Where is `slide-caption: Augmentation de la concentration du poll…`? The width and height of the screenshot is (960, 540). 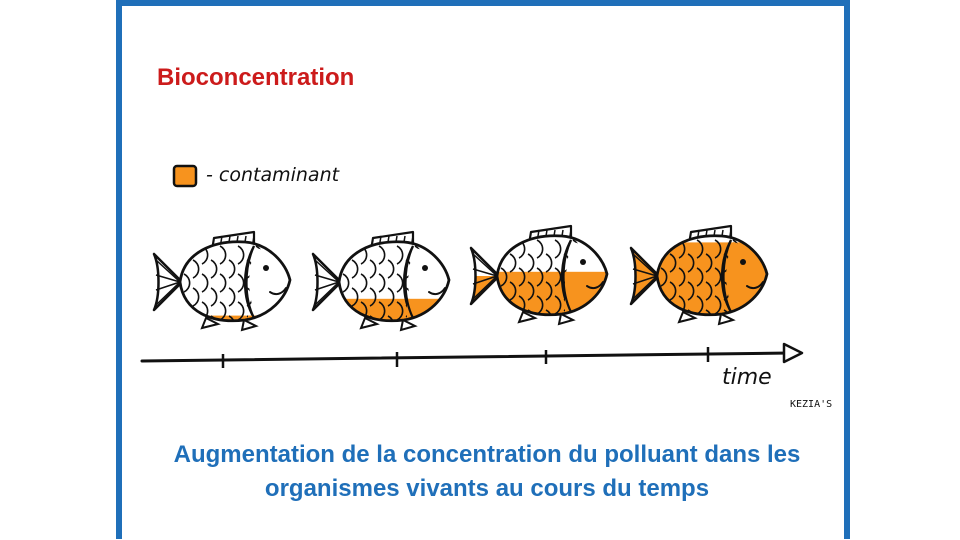 slide-caption: Augmentation de la concentration du poll… is located at coordinates (487, 471).